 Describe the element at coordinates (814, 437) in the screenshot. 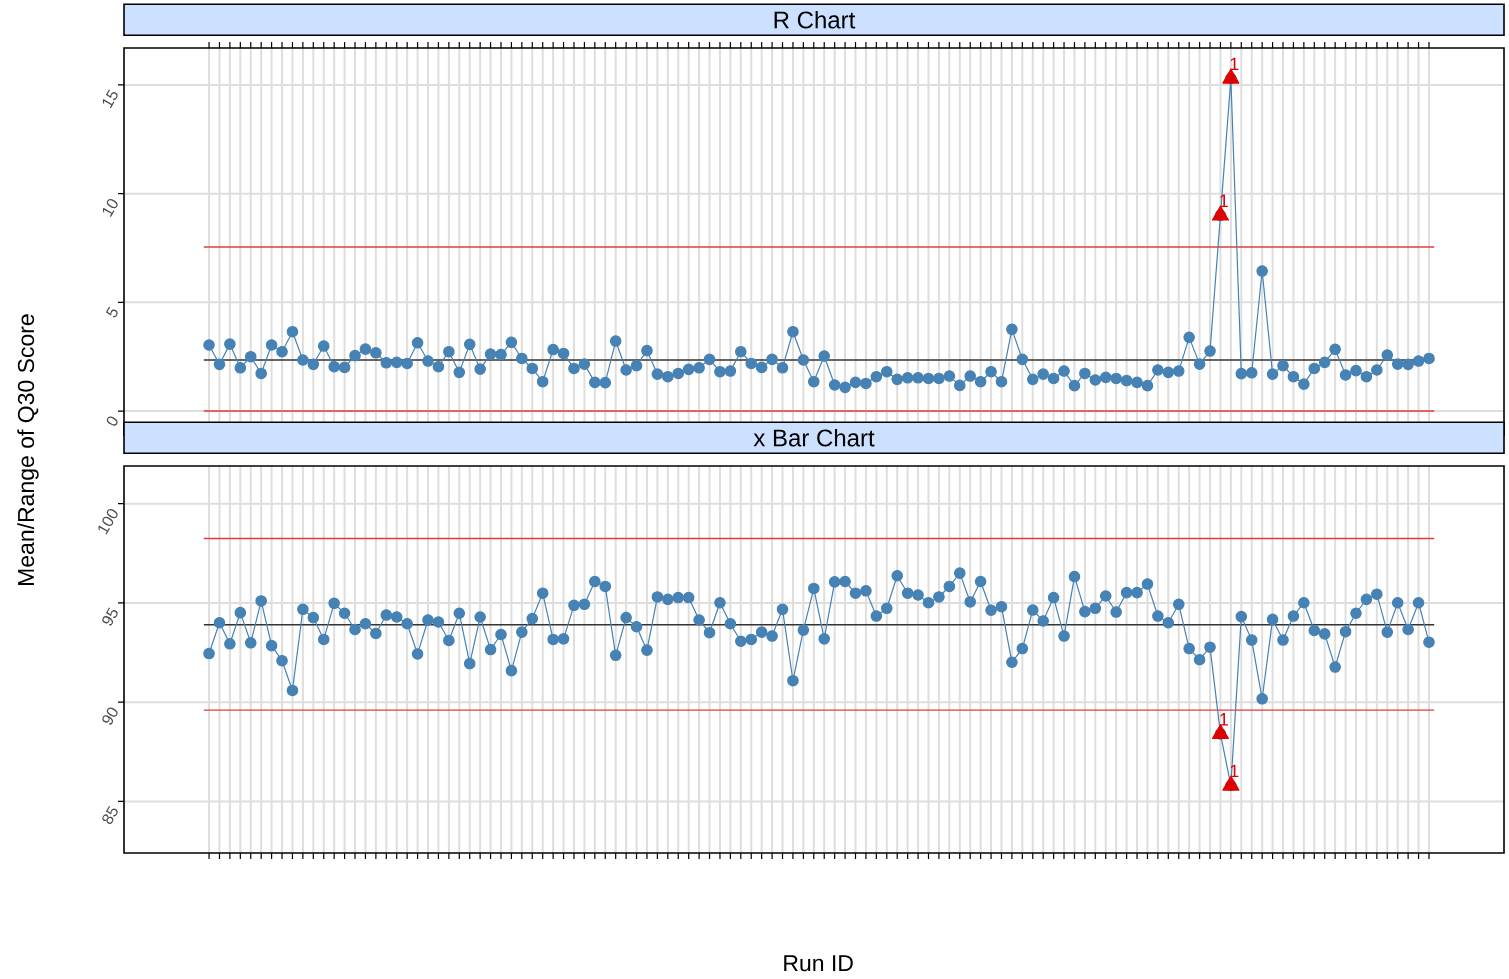

I see `chart-title: x Bar Chart` at that location.